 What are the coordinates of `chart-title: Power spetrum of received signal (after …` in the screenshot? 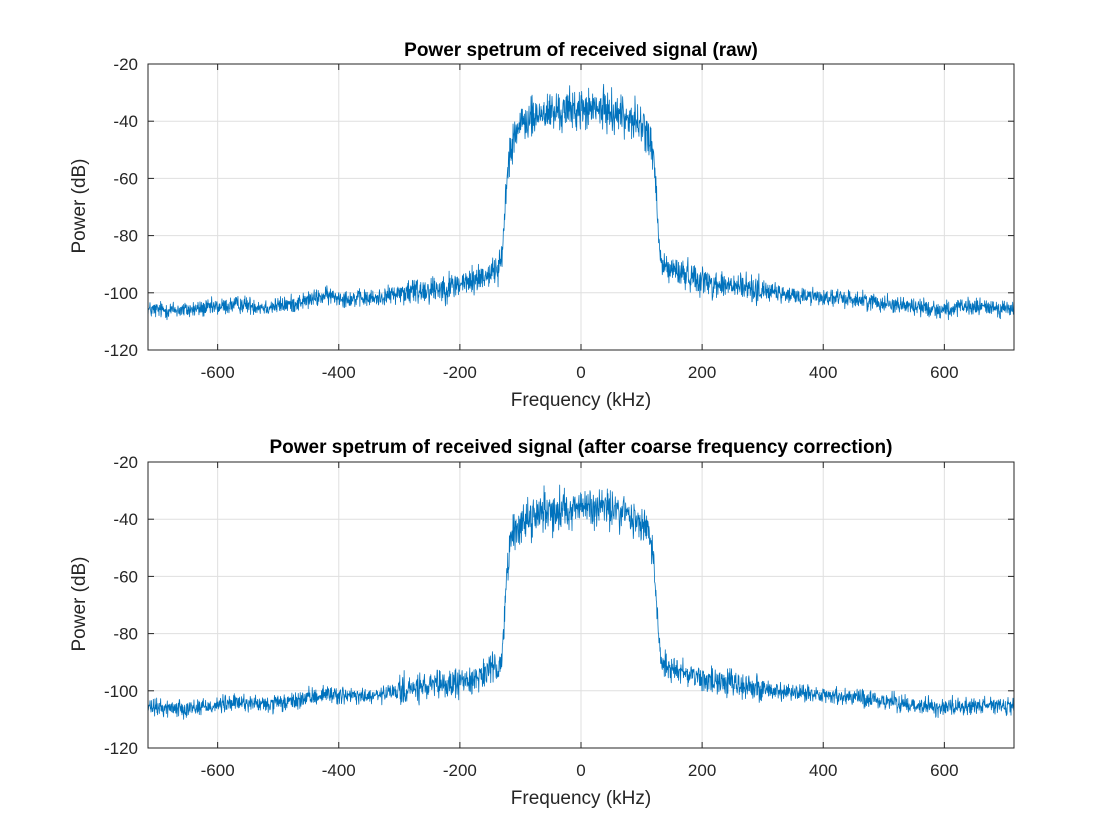 It's located at (581, 447).